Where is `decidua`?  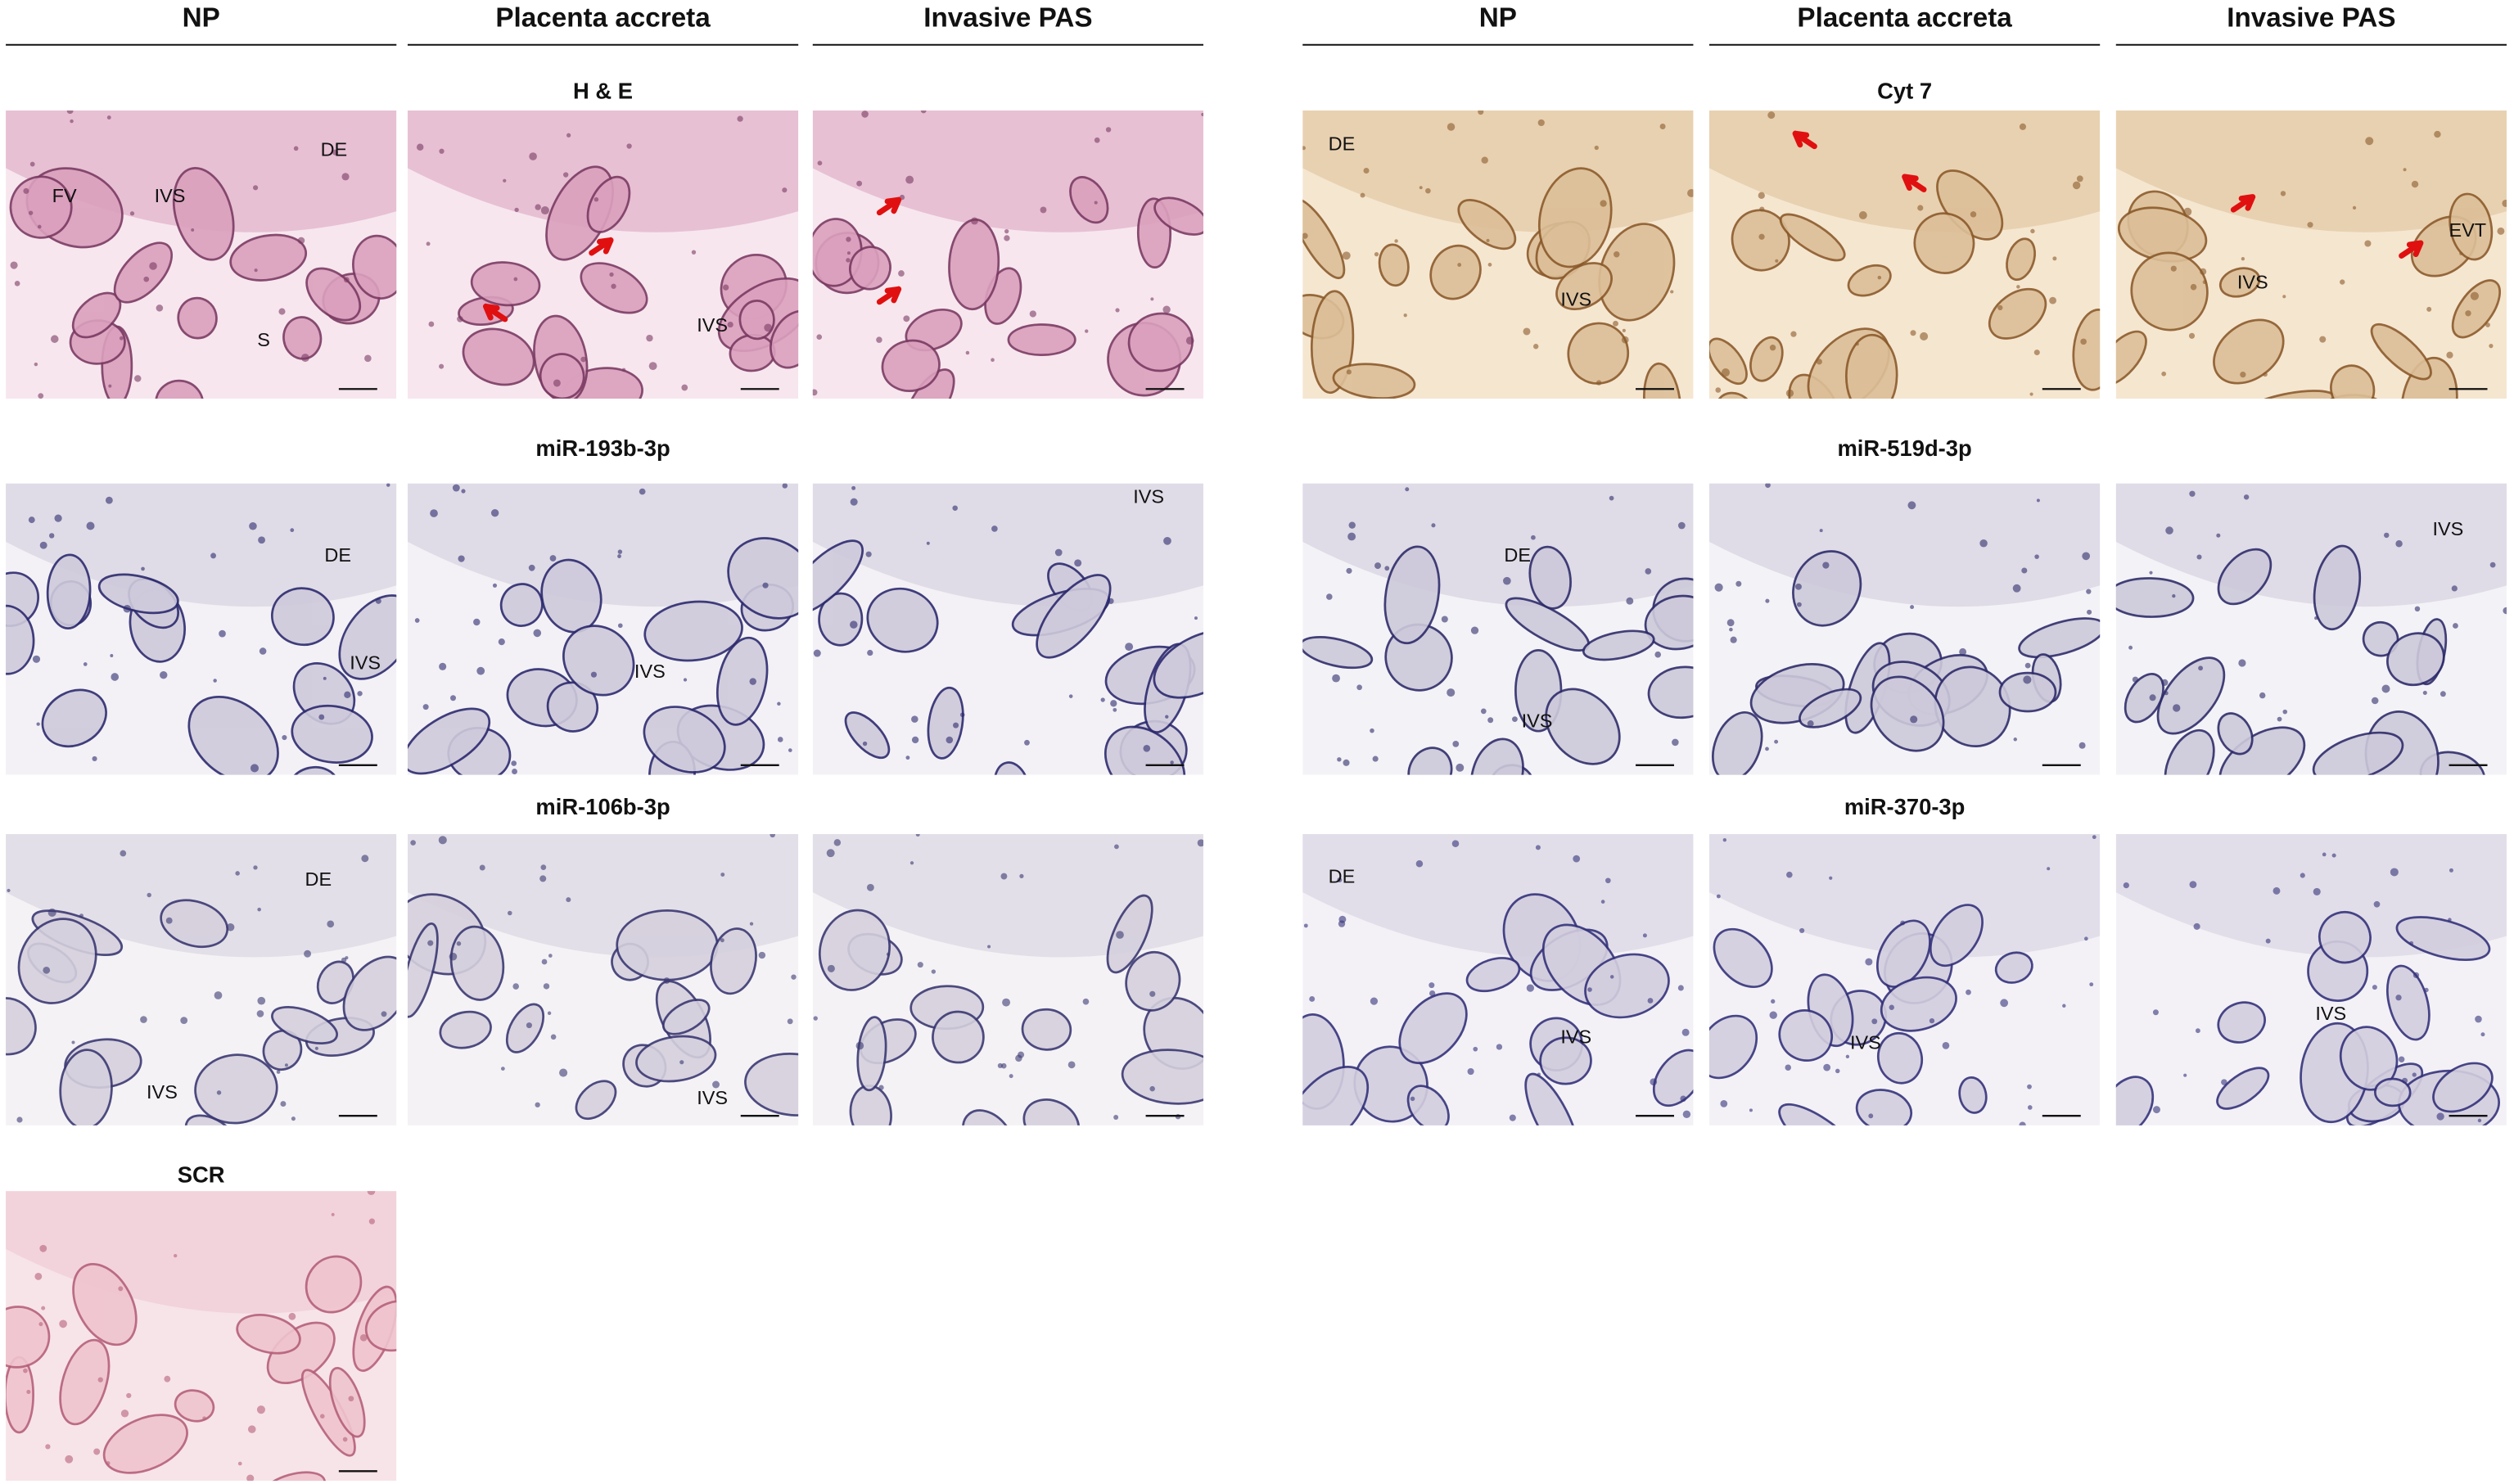
decidua is located at coordinates (1498, 895).